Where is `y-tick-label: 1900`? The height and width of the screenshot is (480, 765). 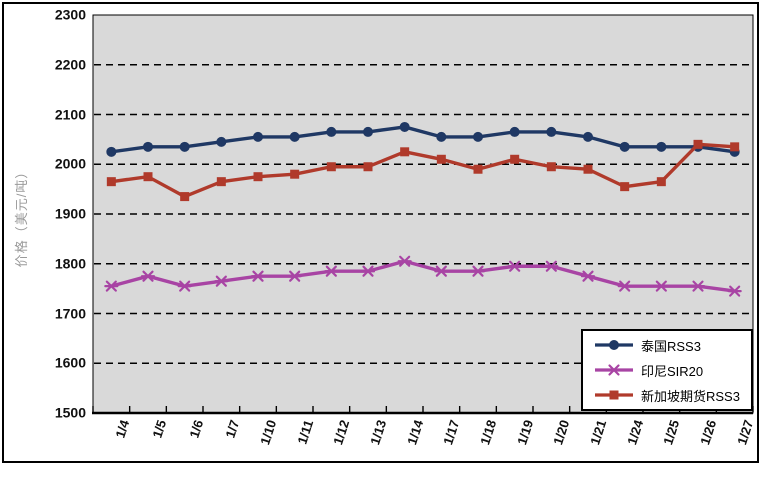 y-tick-label: 1900 is located at coordinates (70, 213).